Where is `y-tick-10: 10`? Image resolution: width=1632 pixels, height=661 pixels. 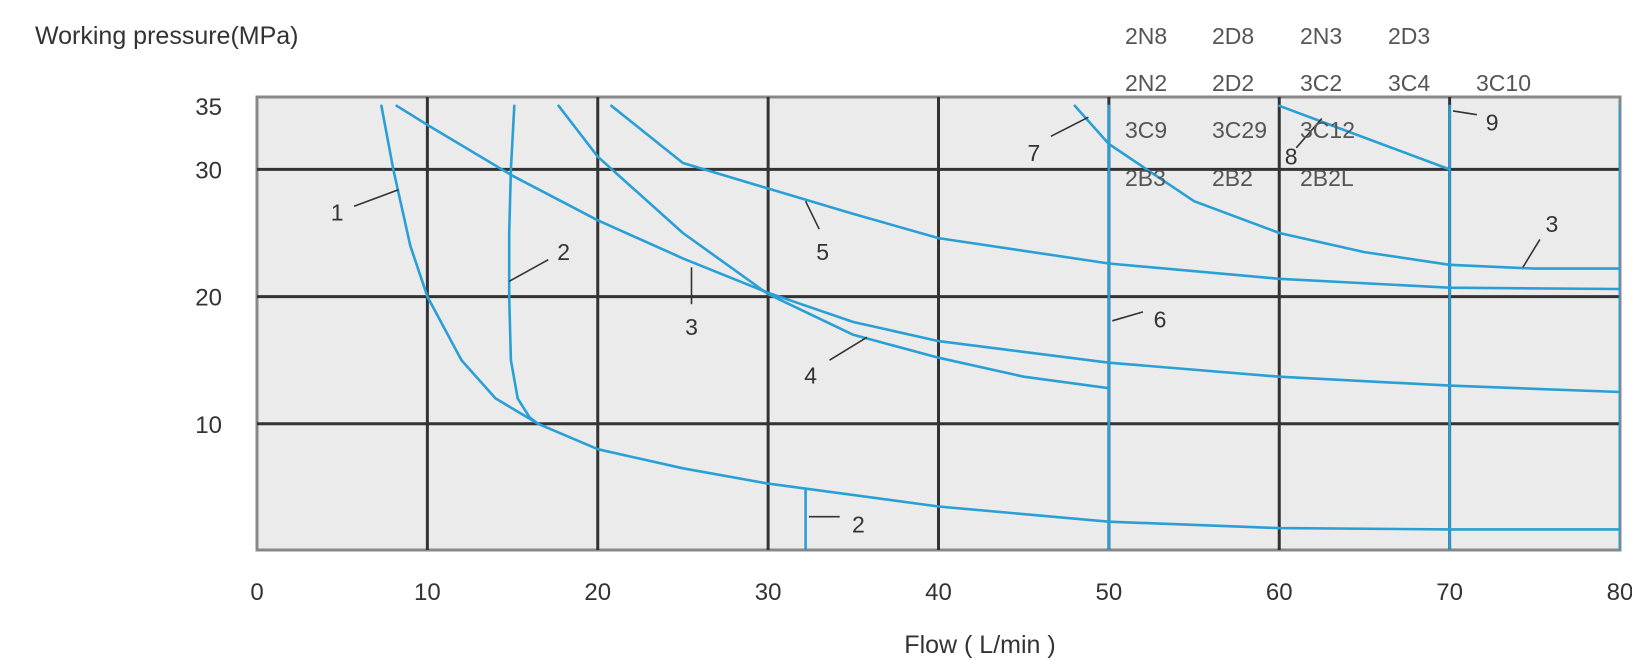
y-tick-10: 10 is located at coordinates (208, 425).